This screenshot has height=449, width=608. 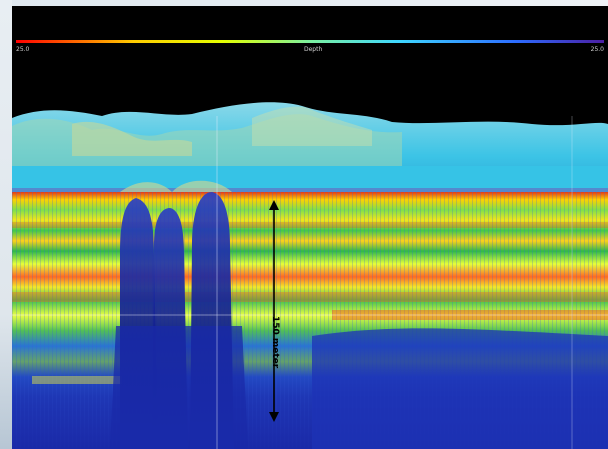 What do you see at coordinates (179, 314) in the screenshot?
I see `gas-plumes` at bounding box center [179, 314].